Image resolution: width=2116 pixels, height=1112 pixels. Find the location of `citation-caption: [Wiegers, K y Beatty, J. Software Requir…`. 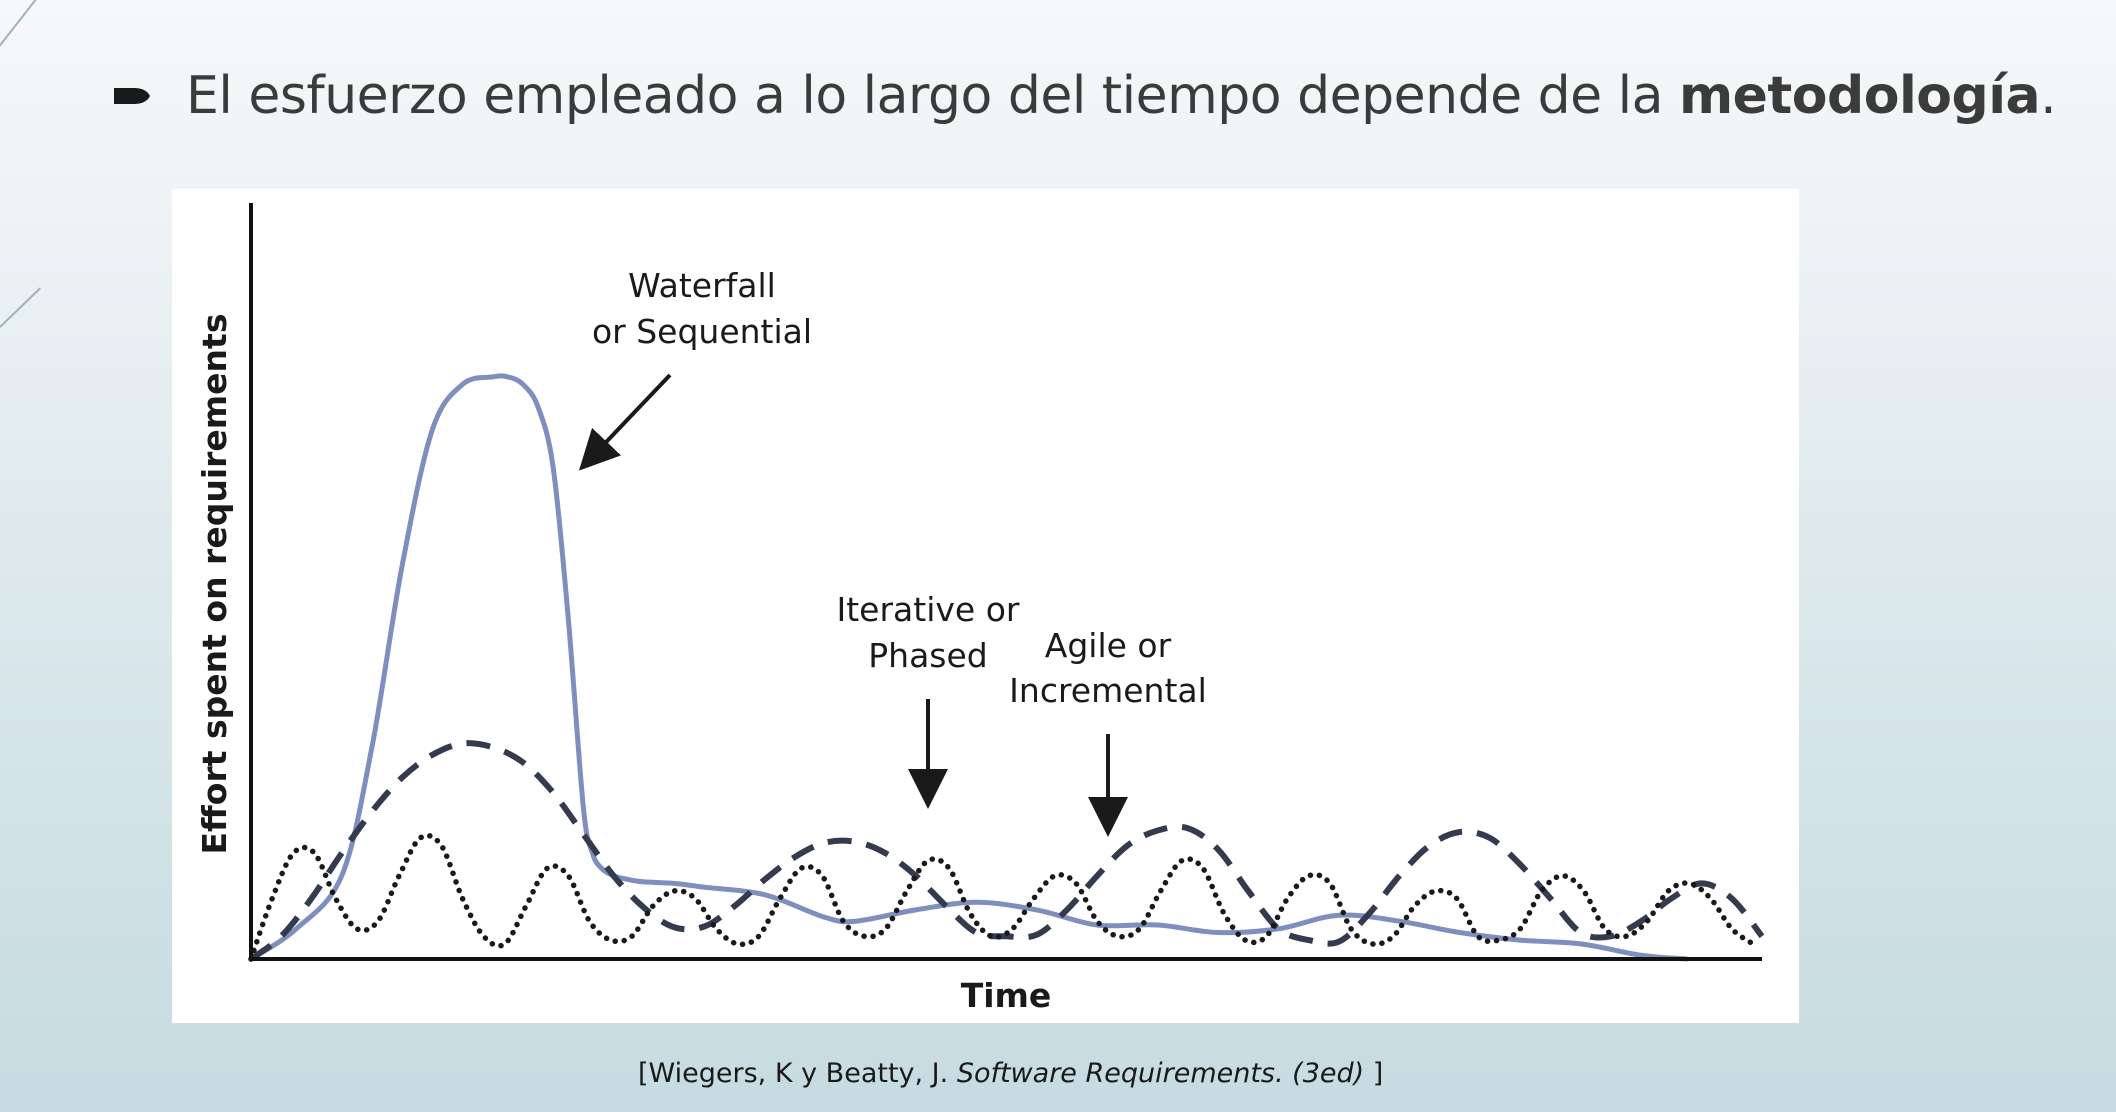

citation-caption: [Wiegers, K y Beatty, J. Software Requir… is located at coordinates (1010, 1073).